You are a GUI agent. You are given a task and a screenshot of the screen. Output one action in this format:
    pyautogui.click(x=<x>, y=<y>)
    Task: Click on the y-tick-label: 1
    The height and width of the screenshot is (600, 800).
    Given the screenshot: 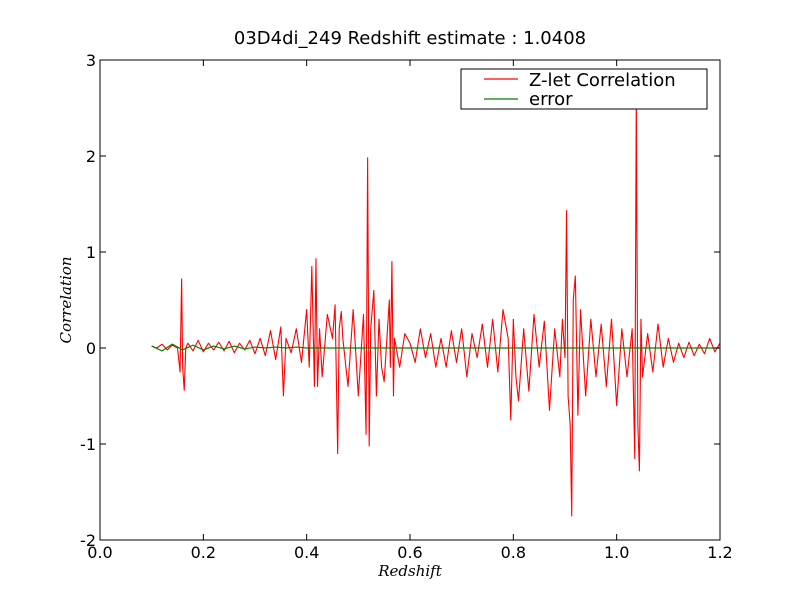 What is the action you would take?
    pyautogui.click(x=91, y=252)
    